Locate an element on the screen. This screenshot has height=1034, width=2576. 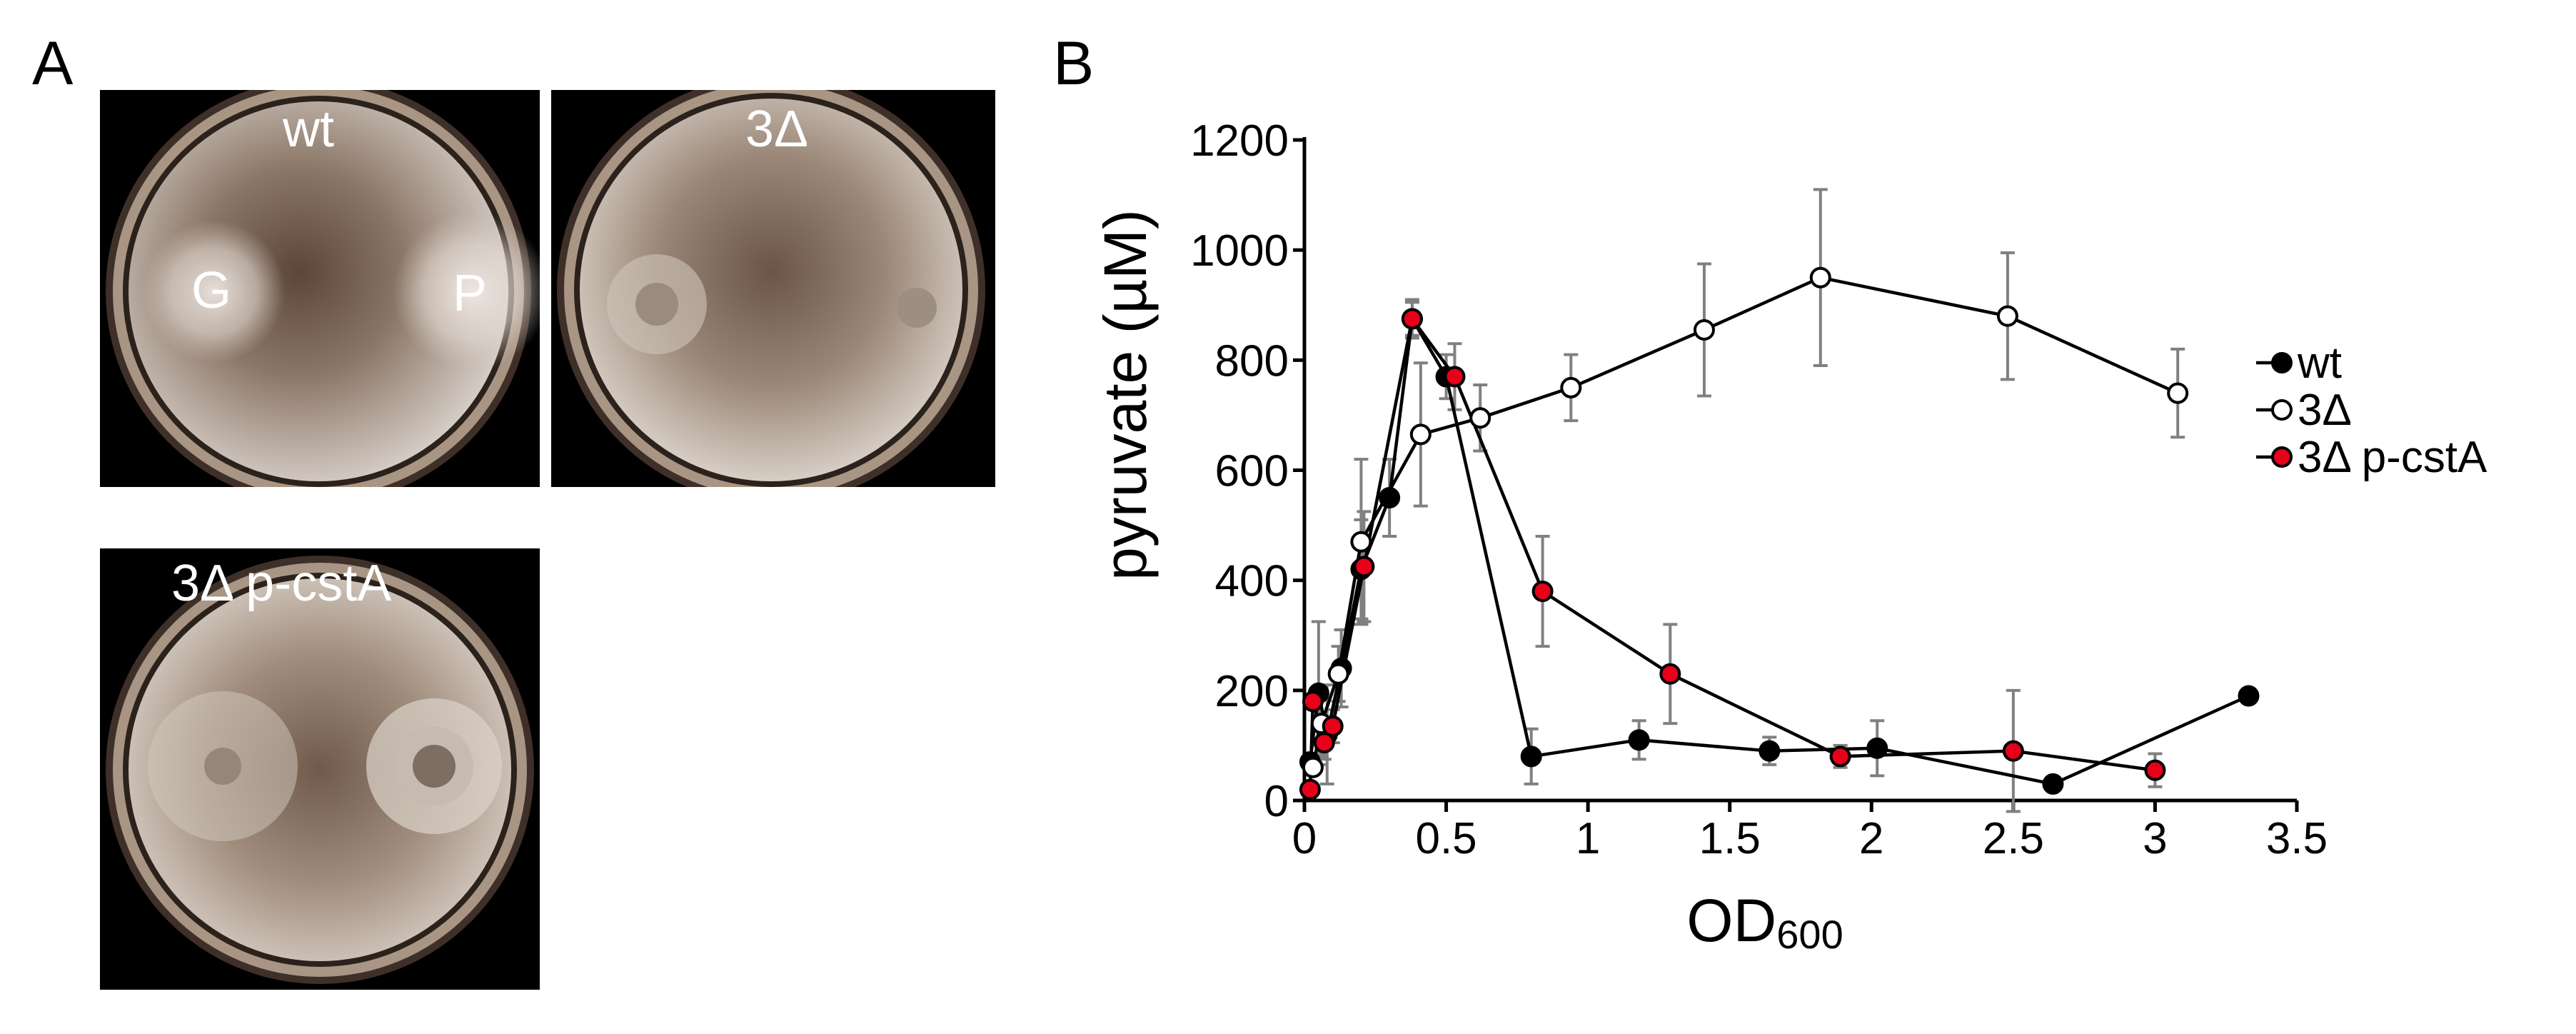
legend-label-wt: wt is located at coordinates (2319, 363).